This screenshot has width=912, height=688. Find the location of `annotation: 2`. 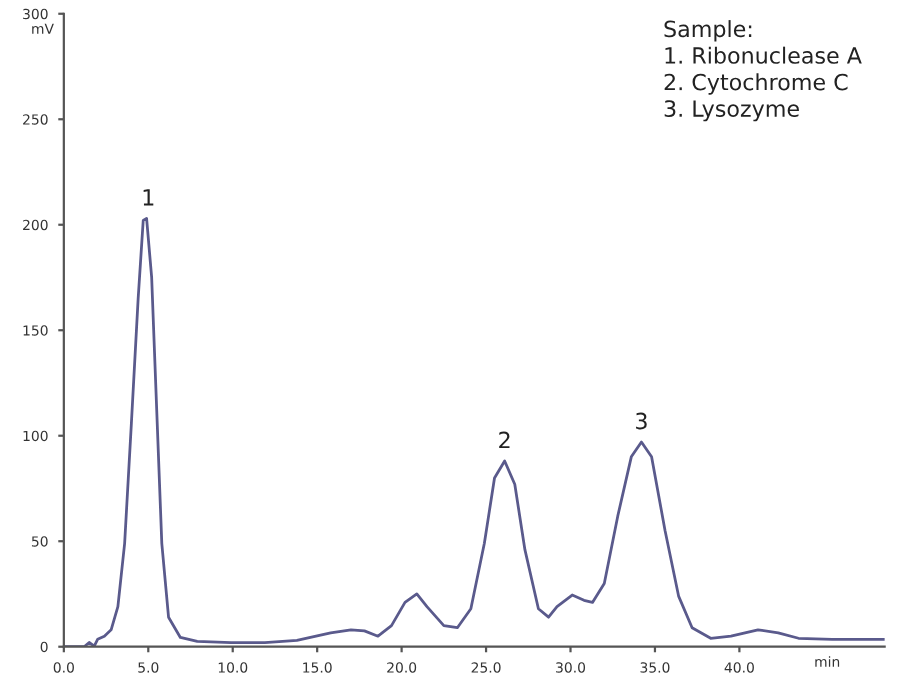

annotation: 2 is located at coordinates (504, 440).